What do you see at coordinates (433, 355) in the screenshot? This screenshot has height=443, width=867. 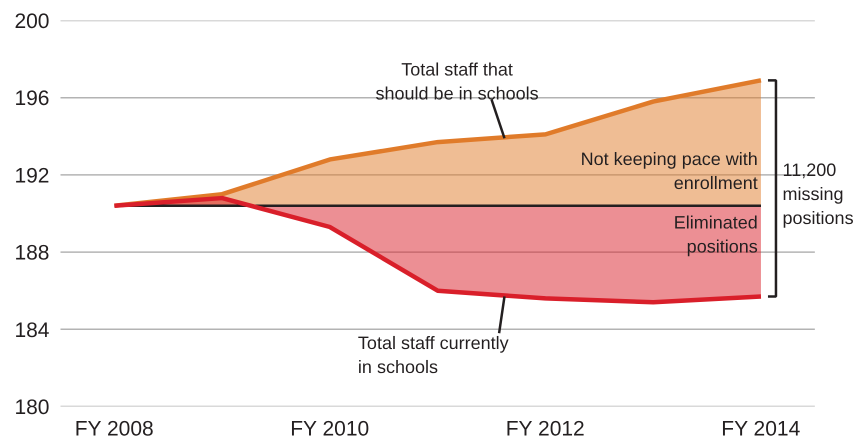 I see `annotation: Total staff currently in schools` at bounding box center [433, 355].